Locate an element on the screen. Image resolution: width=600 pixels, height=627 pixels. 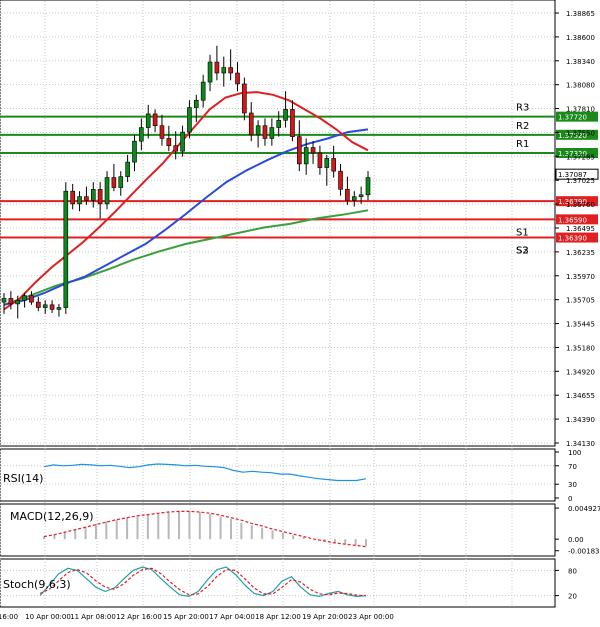
y-tick-label: 0.004927 is located at coordinates (584, 509).